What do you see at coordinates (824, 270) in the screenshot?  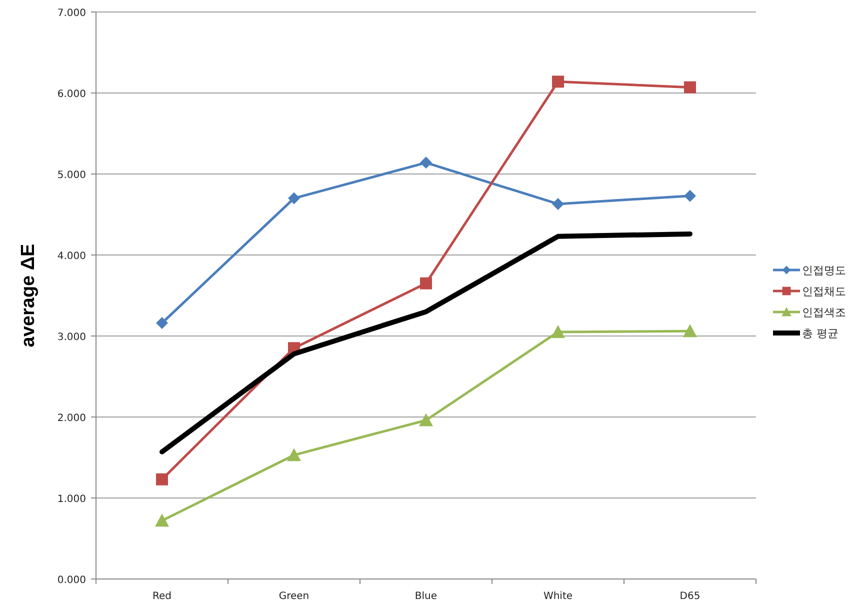 I see `legend-label: 인접명도` at bounding box center [824, 270].